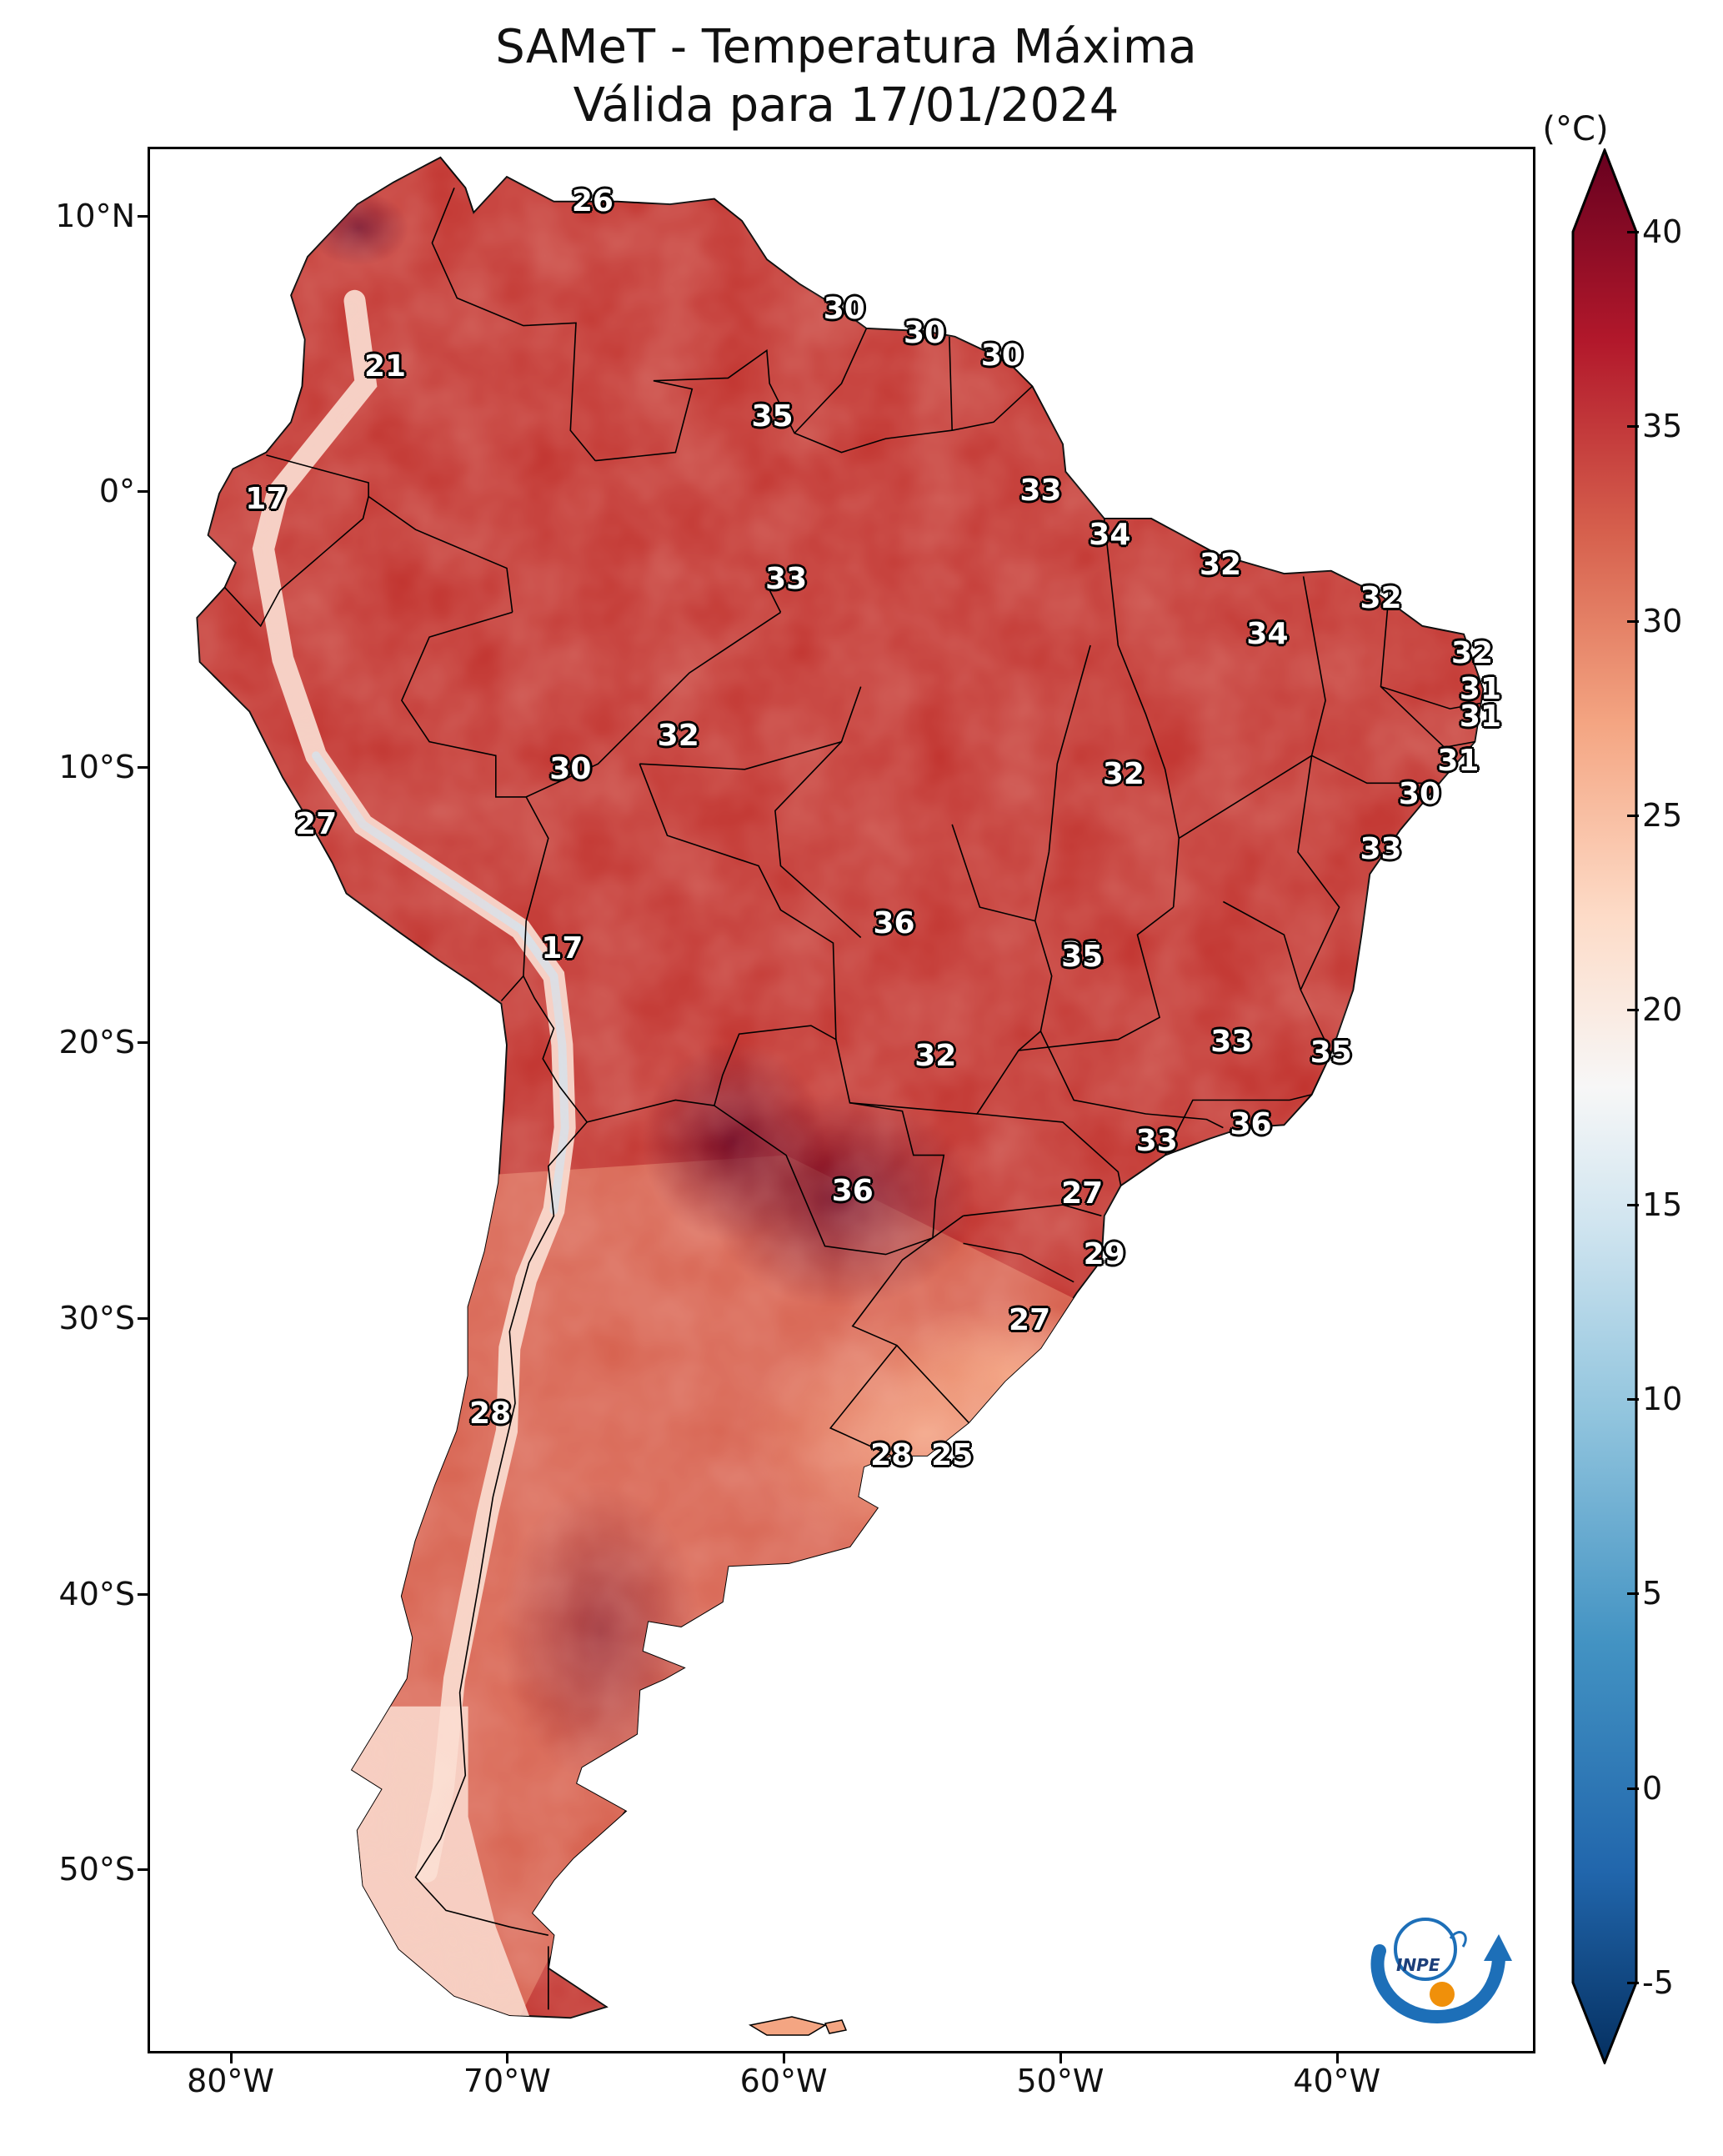 The width and height of the screenshot is (1723, 2156). I want to click on colorbar-tick-label: 30, so click(1663, 620).